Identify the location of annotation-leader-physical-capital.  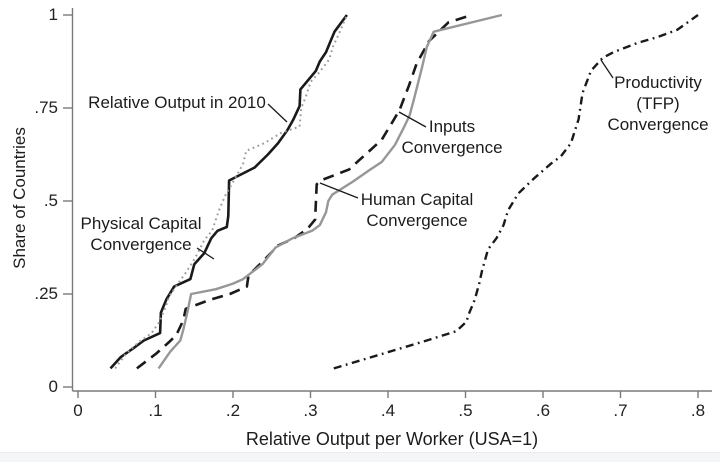
(205, 253).